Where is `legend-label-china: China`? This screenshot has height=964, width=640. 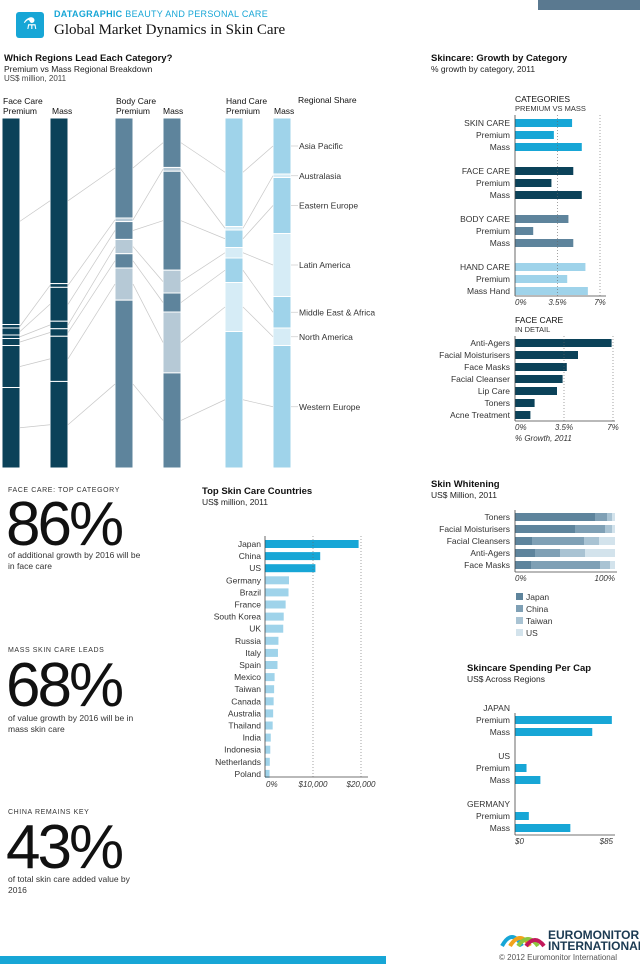 legend-label-china: China is located at coordinates (537, 609).